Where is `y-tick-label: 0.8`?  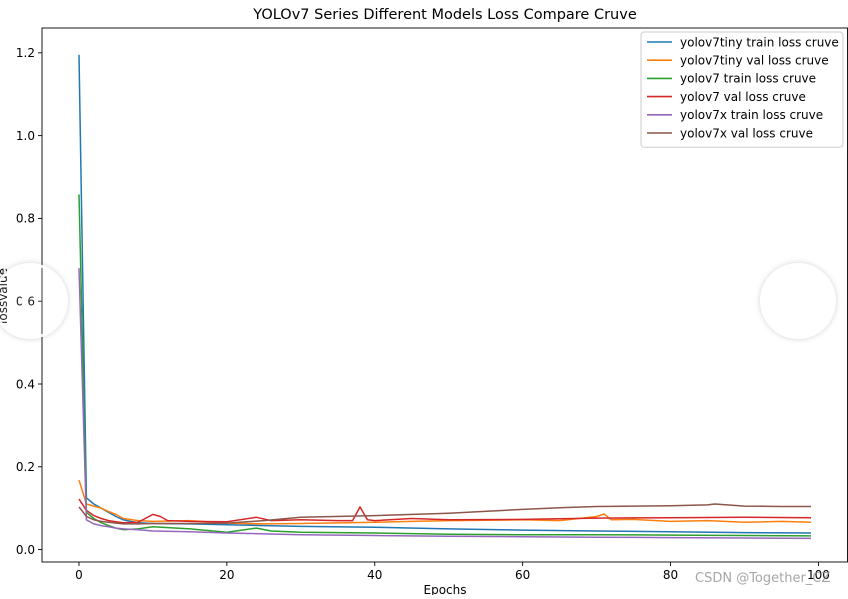 y-tick-label: 0.8 is located at coordinates (25, 219).